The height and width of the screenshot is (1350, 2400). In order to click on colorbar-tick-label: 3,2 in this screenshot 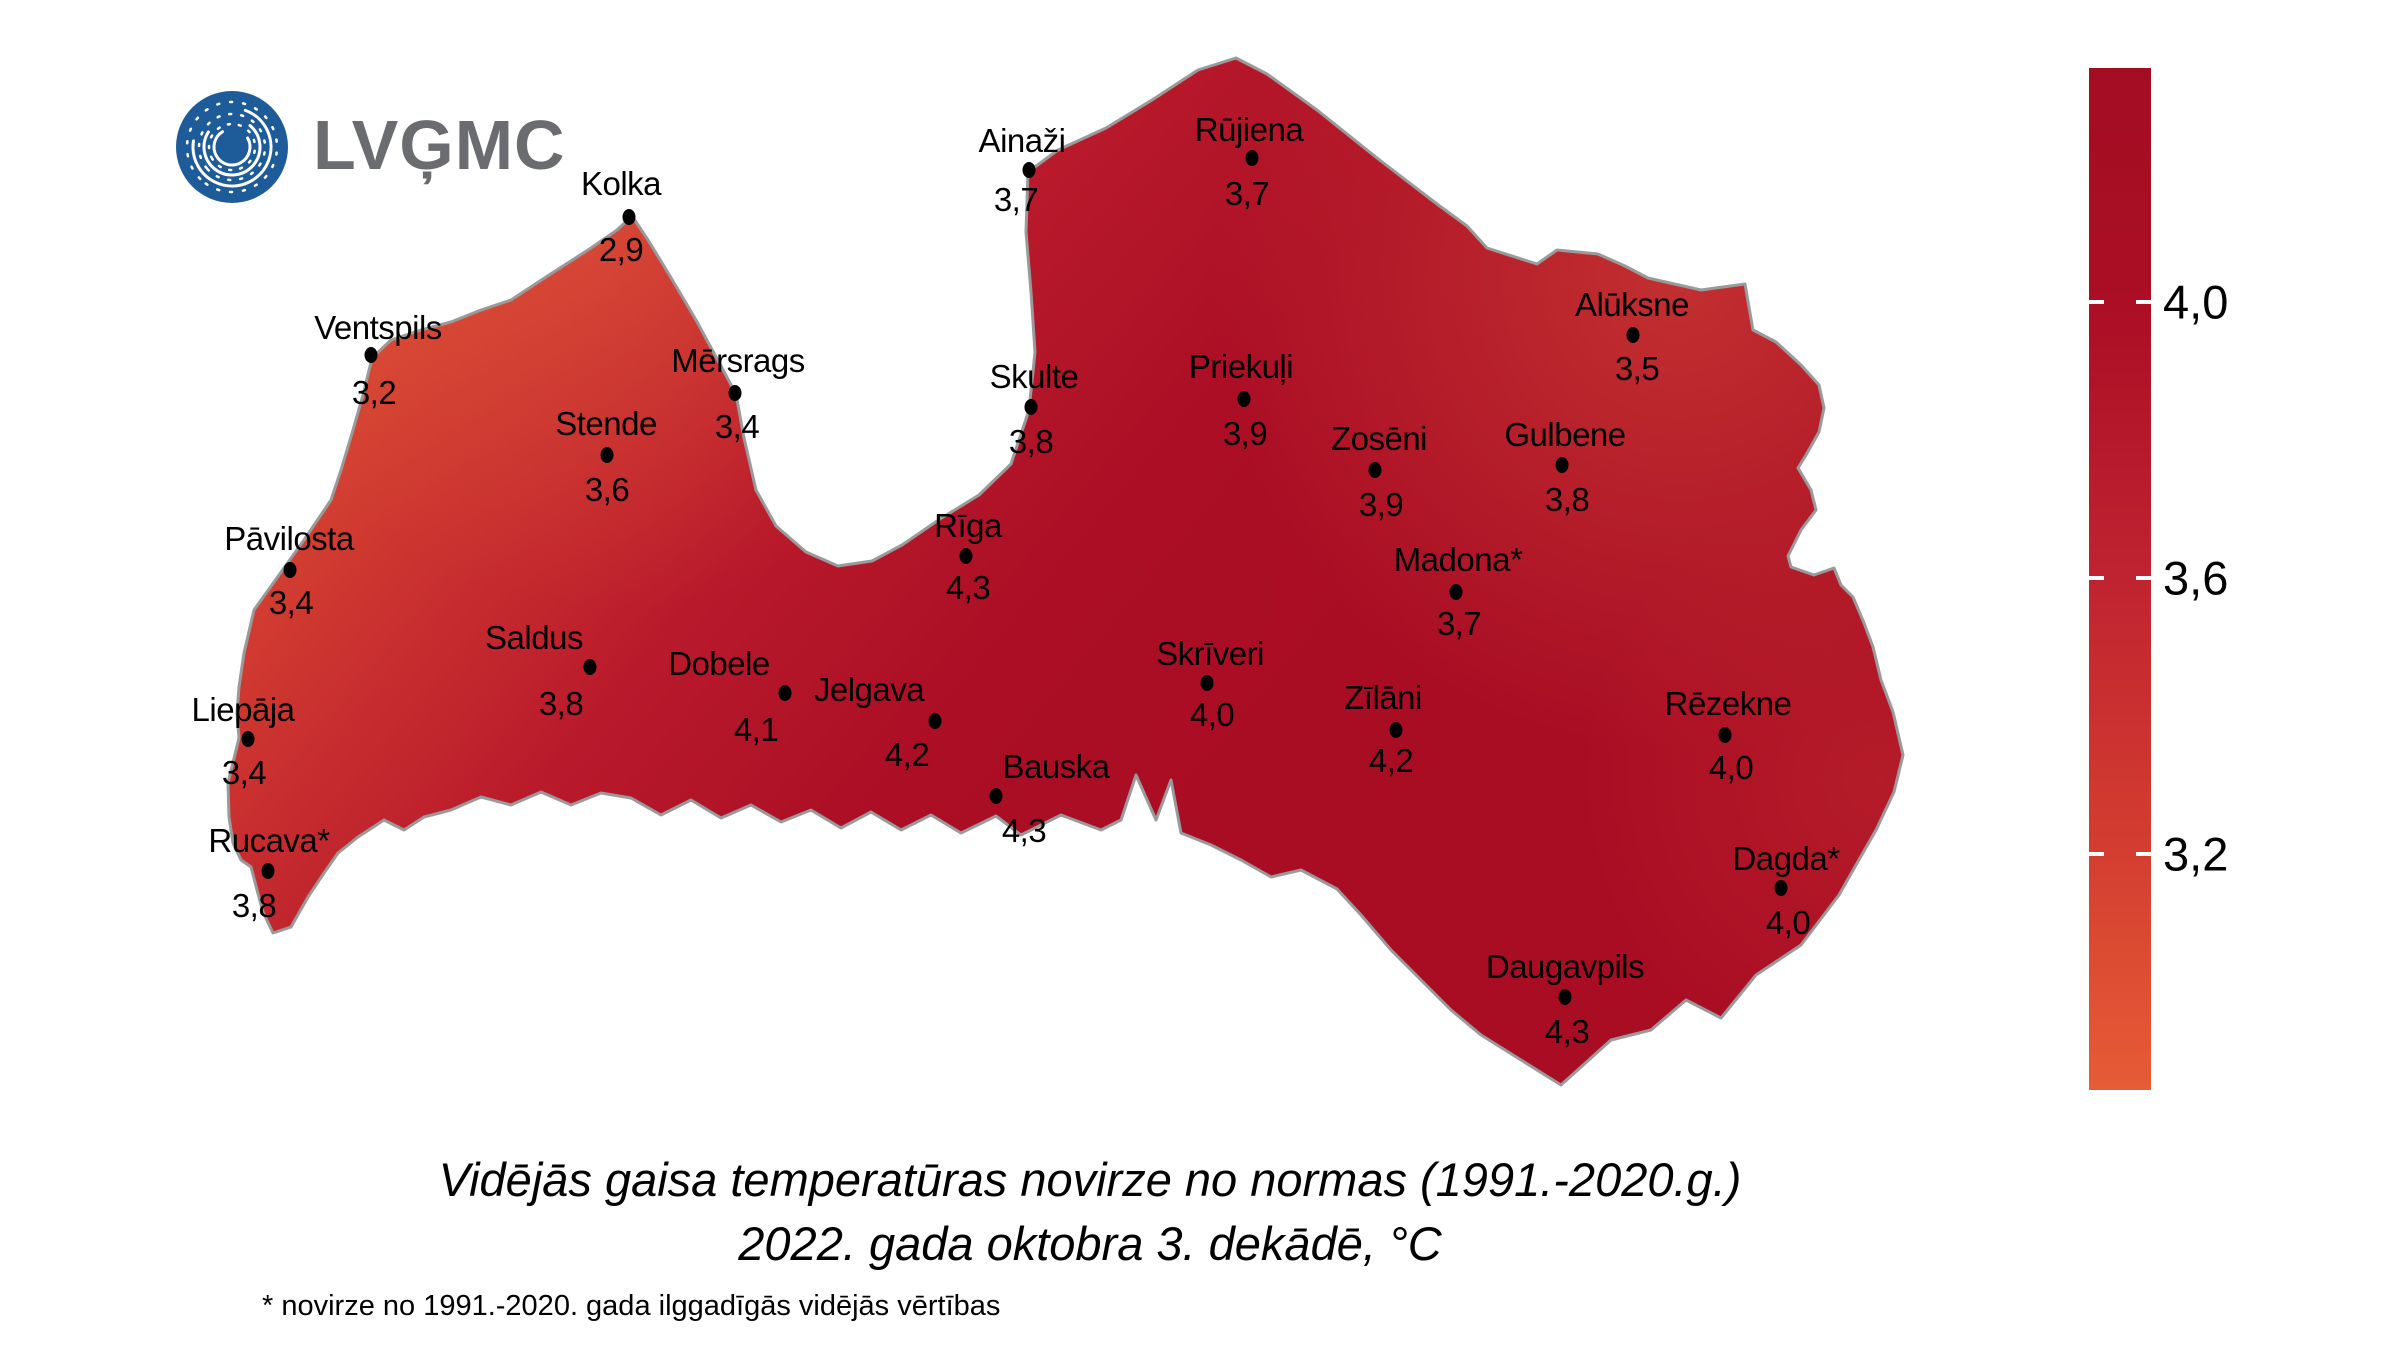, I will do `click(2196, 854)`.